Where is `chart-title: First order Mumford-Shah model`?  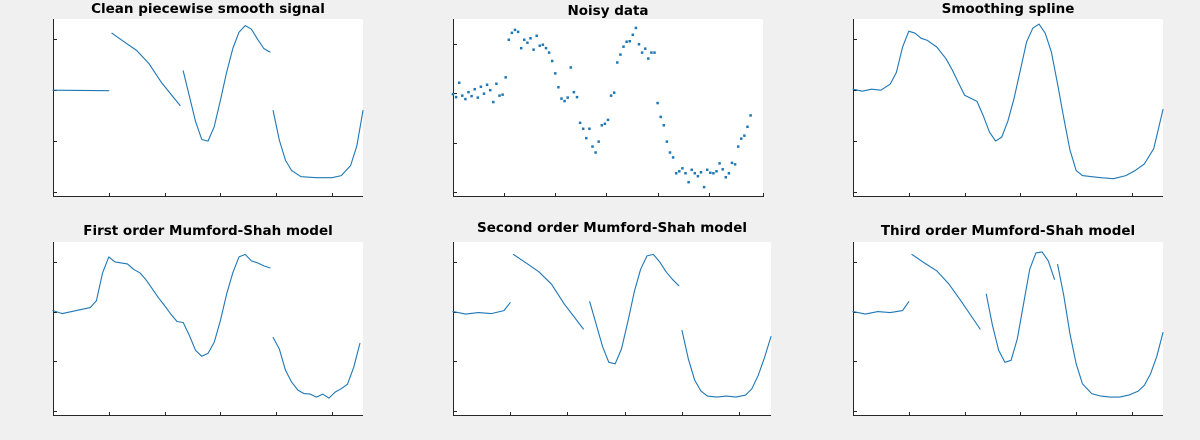 chart-title: First order Mumford-Shah model is located at coordinates (208, 231).